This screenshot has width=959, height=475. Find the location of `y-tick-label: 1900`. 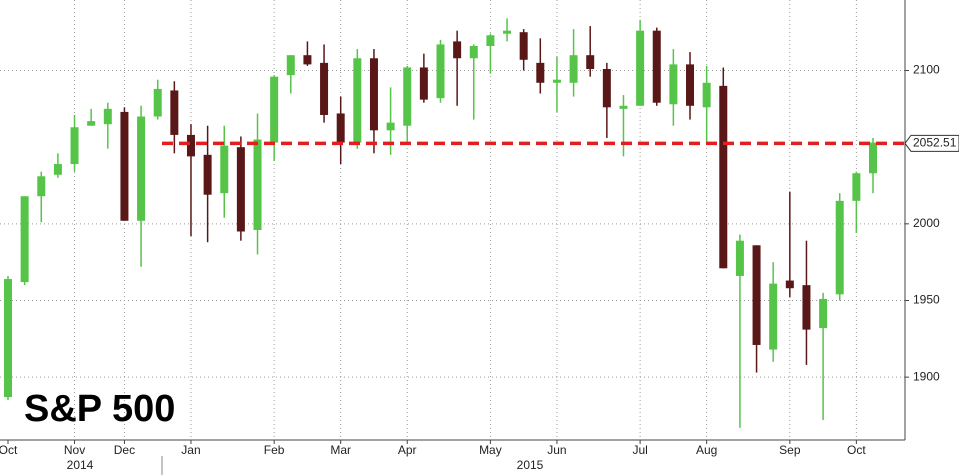

y-tick-label: 1900 is located at coordinates (926, 376).